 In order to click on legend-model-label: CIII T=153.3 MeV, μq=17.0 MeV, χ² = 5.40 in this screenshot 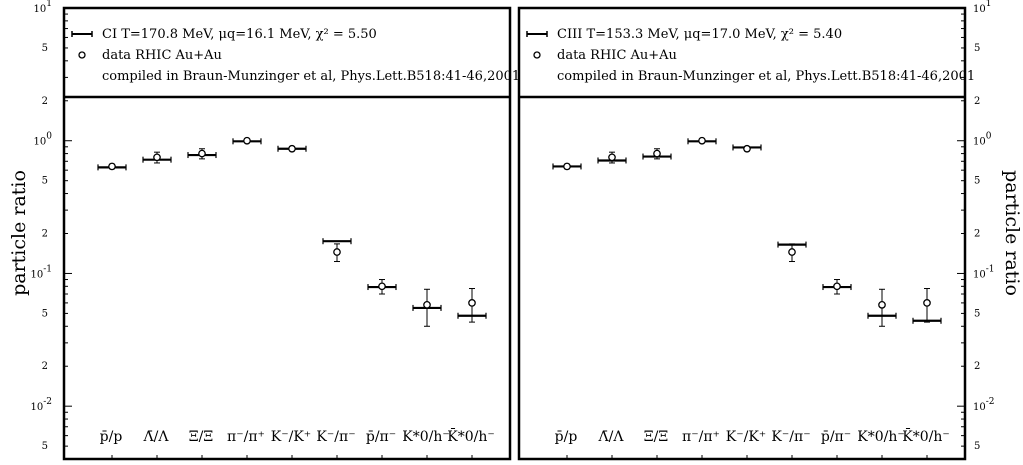, I will do `click(699, 34)`.